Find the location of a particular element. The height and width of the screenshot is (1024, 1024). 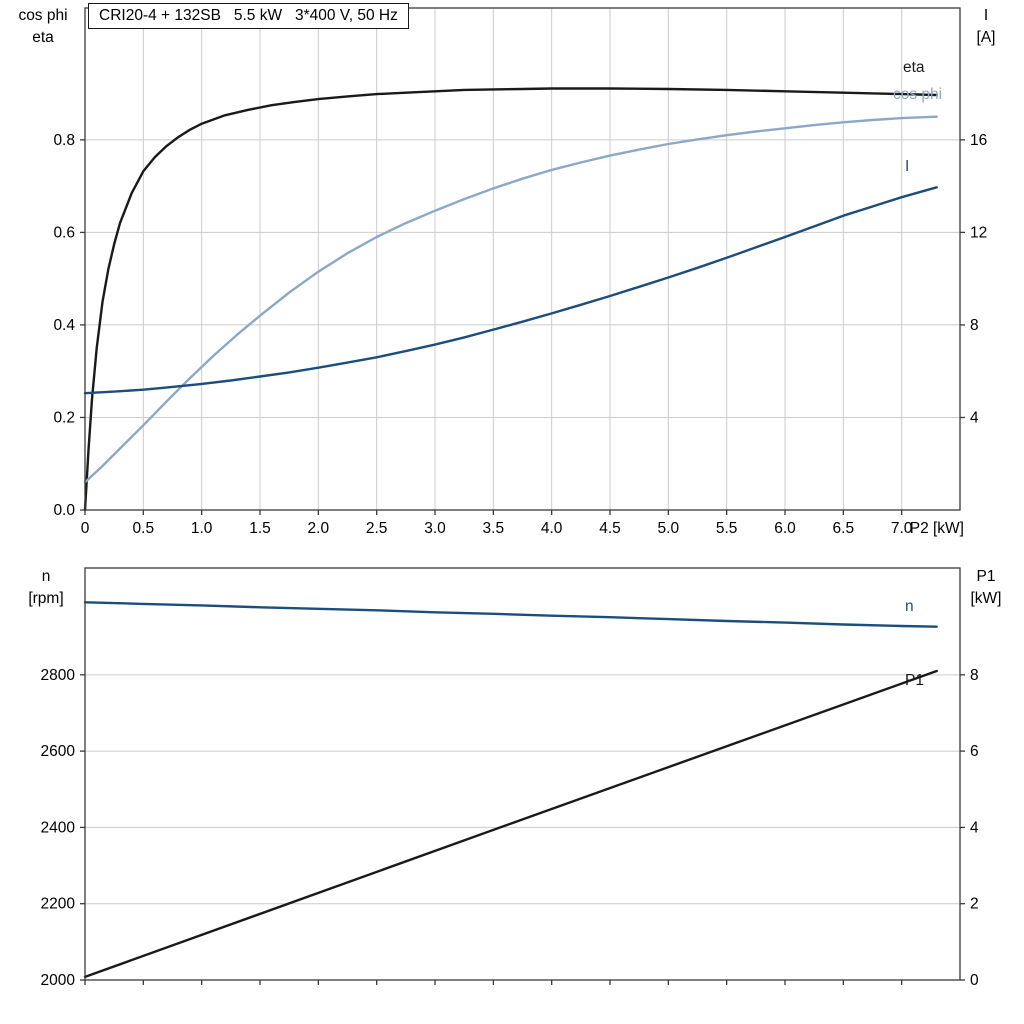

svg-text: 2600 is located at coordinates (58, 751).